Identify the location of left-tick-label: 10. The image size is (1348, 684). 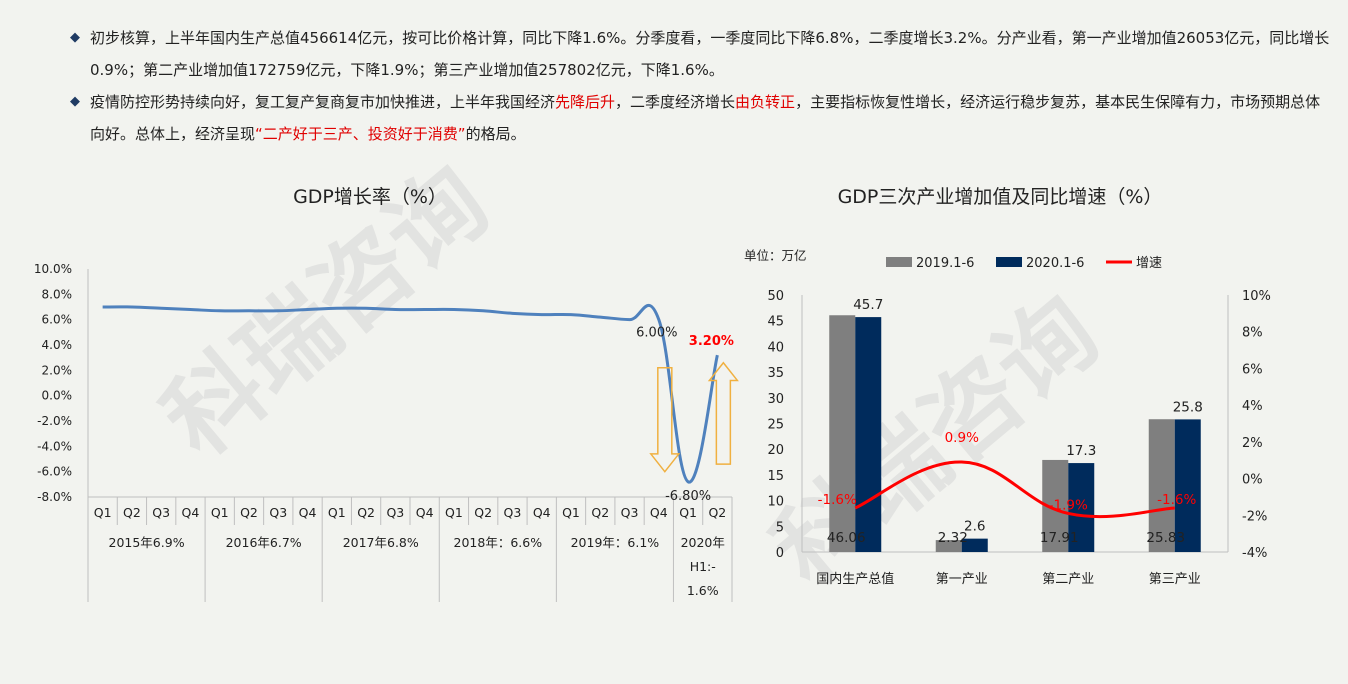
(775, 502).